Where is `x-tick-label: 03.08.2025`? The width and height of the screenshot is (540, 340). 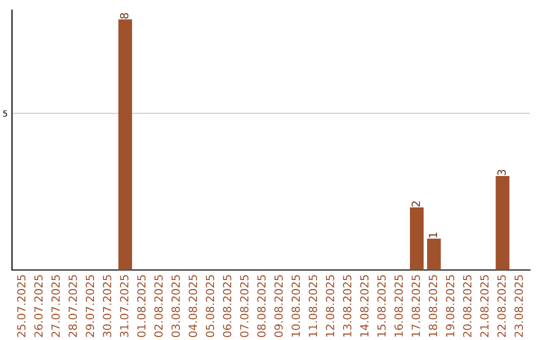
x-tick-label: 03.08.2025 is located at coordinates (175, 306).